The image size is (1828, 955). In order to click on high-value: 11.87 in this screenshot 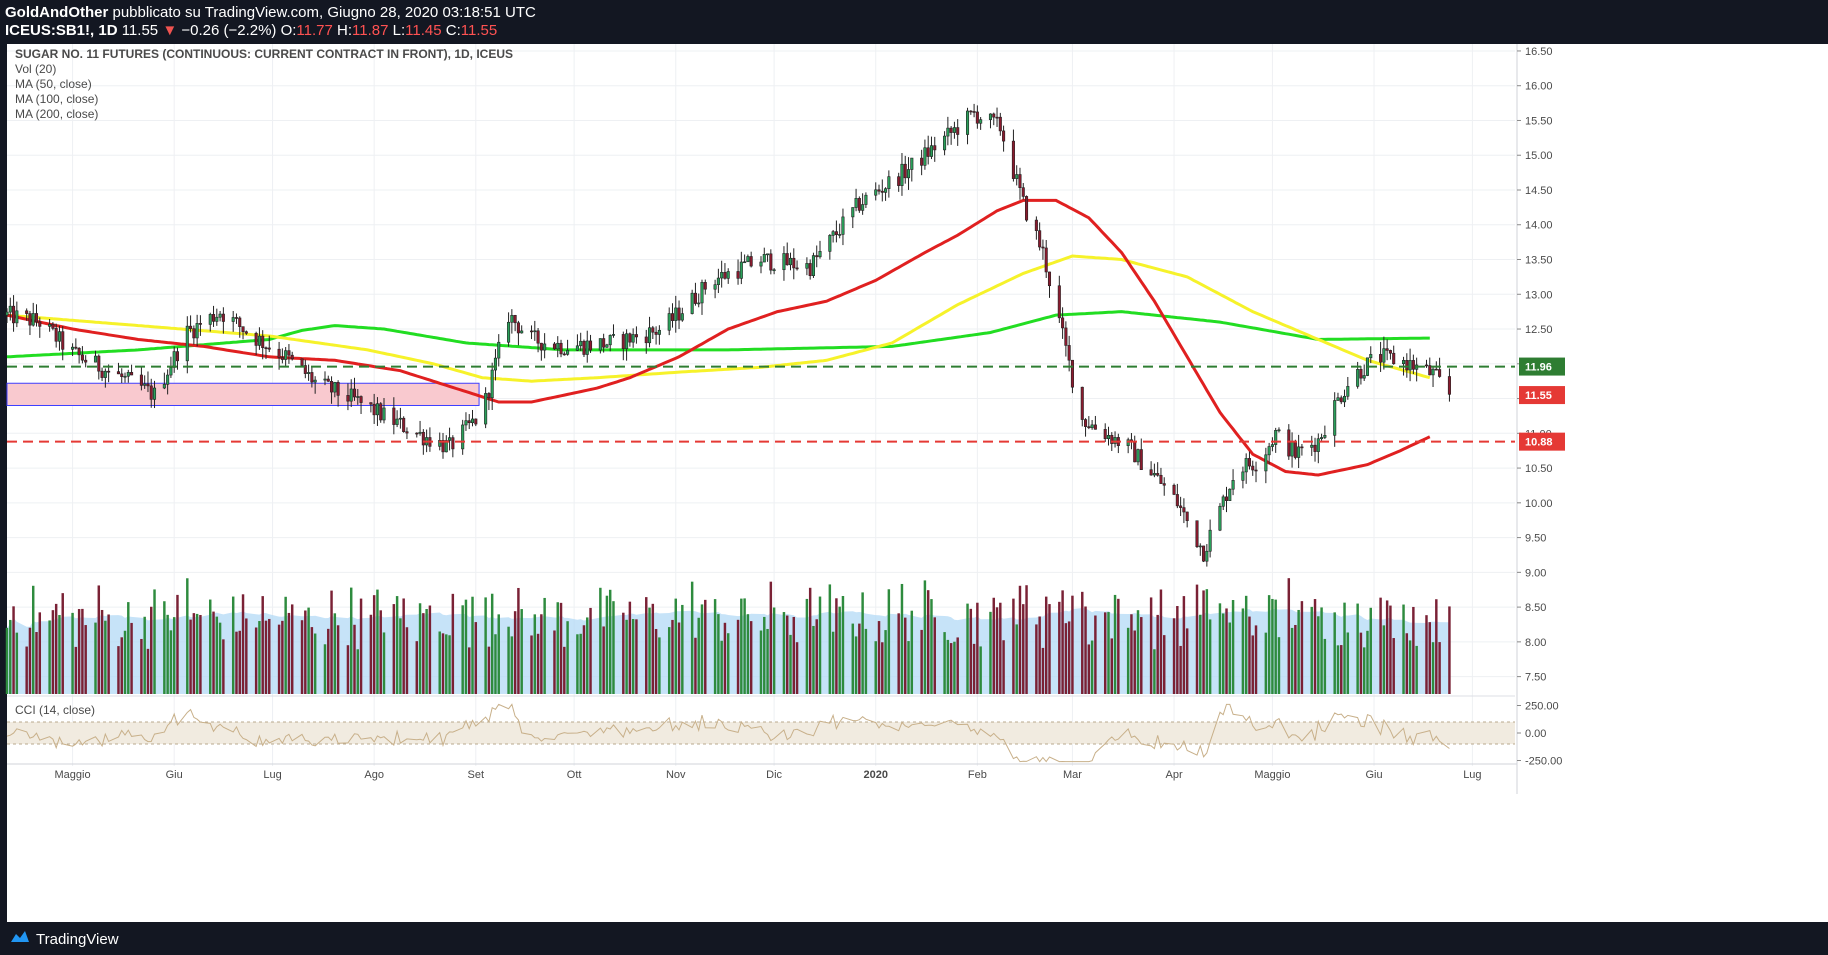, I will do `click(370, 30)`.